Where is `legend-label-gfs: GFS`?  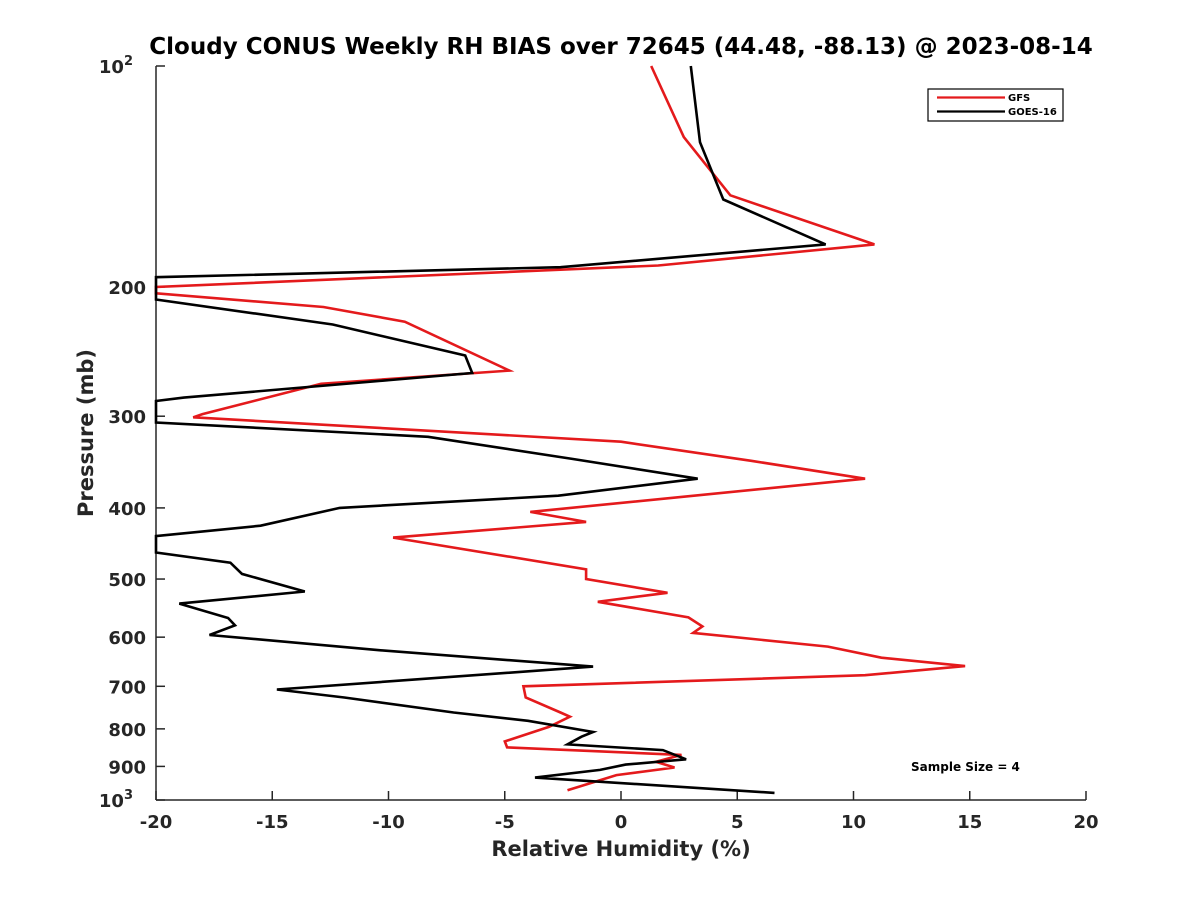
legend-label-gfs: GFS is located at coordinates (1019, 98).